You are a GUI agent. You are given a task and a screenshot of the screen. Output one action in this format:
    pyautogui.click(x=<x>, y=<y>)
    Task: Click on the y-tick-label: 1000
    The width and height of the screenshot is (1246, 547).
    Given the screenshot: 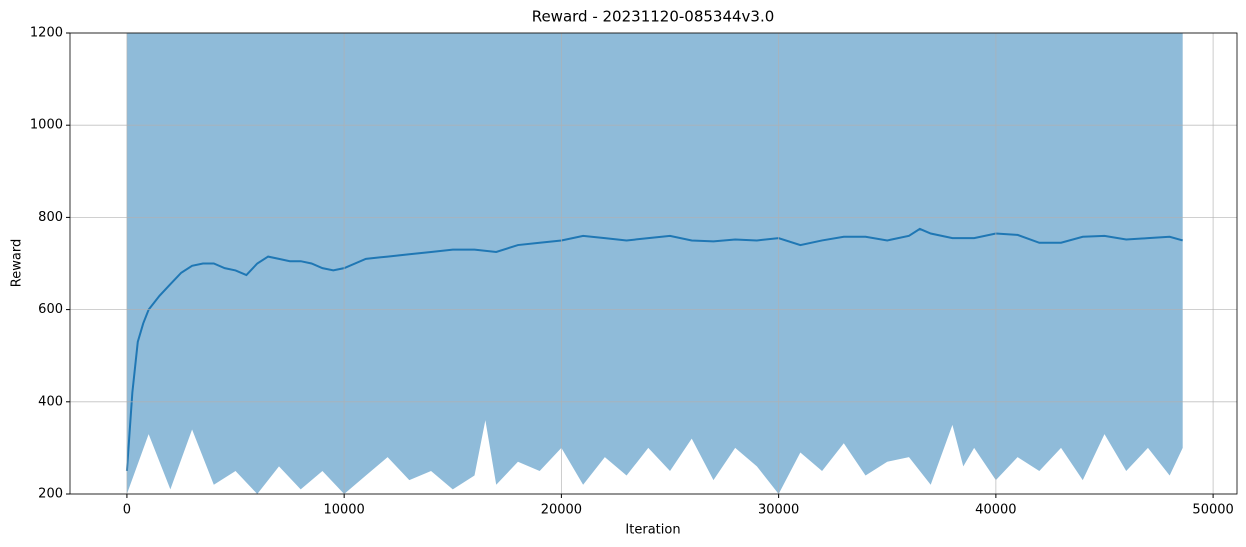 What is the action you would take?
    pyautogui.click(x=46, y=125)
    